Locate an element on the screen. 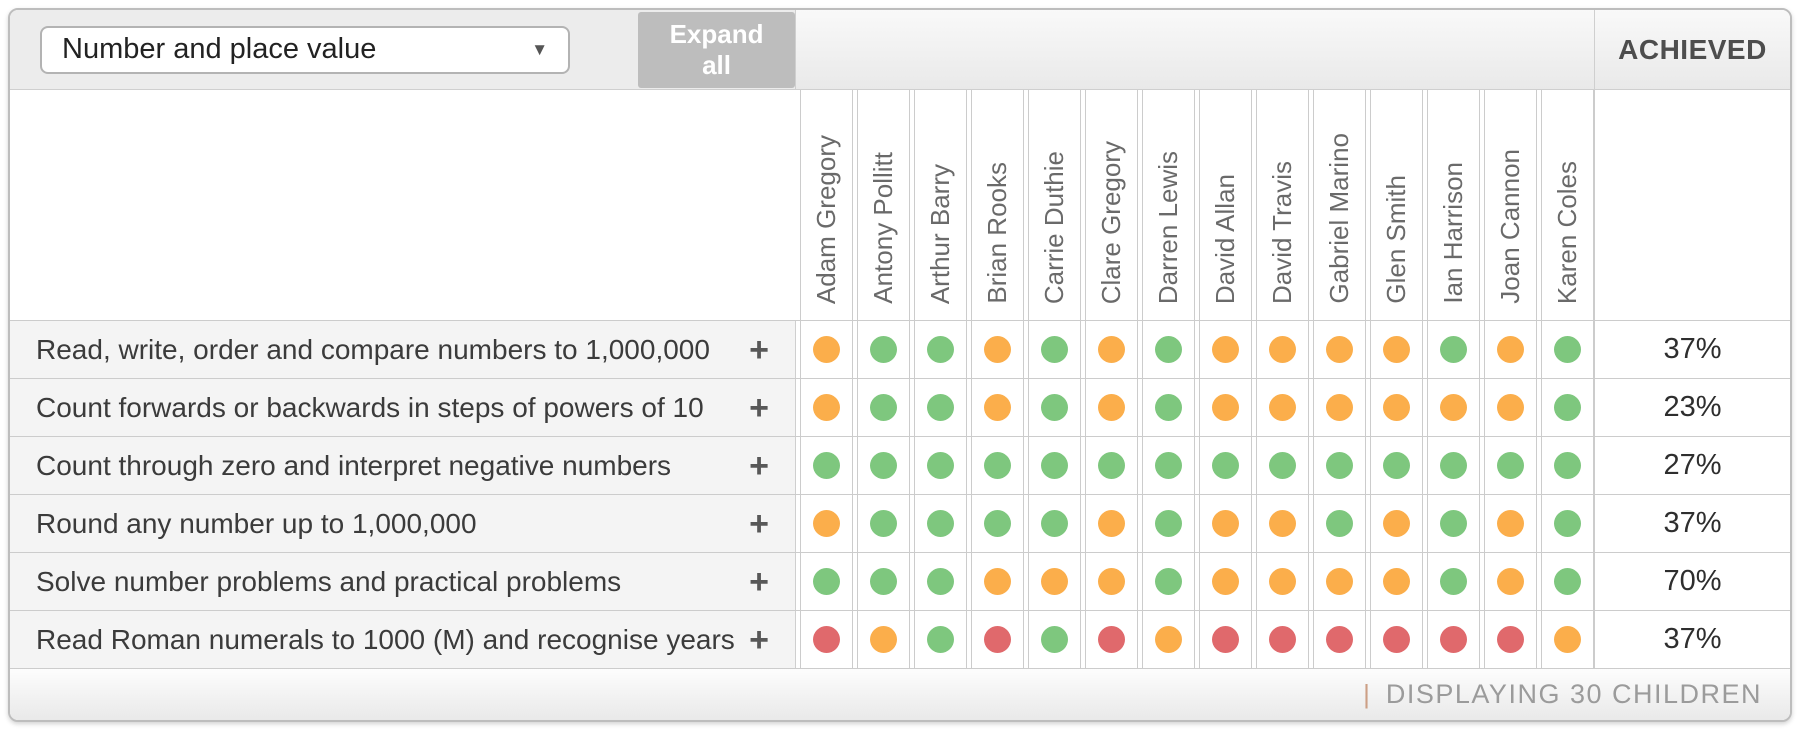  student-name-column: David Allan is located at coordinates (1225, 205).